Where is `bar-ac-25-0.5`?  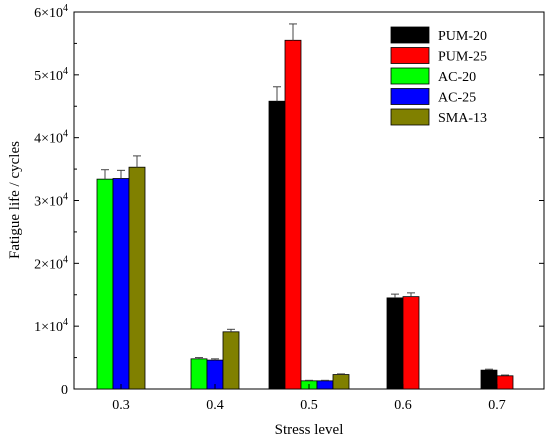 bar-ac-25-0.5 is located at coordinates (325, 385).